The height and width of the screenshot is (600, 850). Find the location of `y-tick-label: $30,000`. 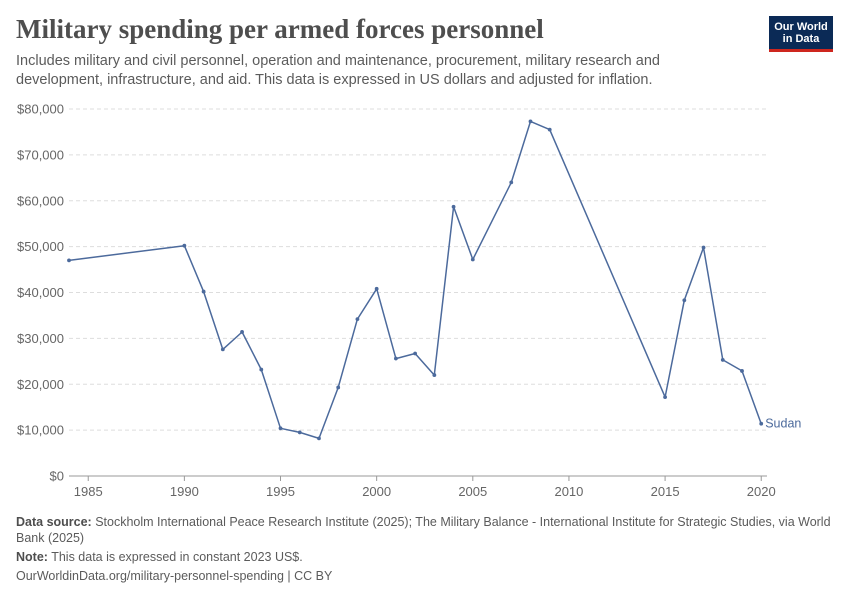

y-tick-label: $30,000 is located at coordinates (40, 338).